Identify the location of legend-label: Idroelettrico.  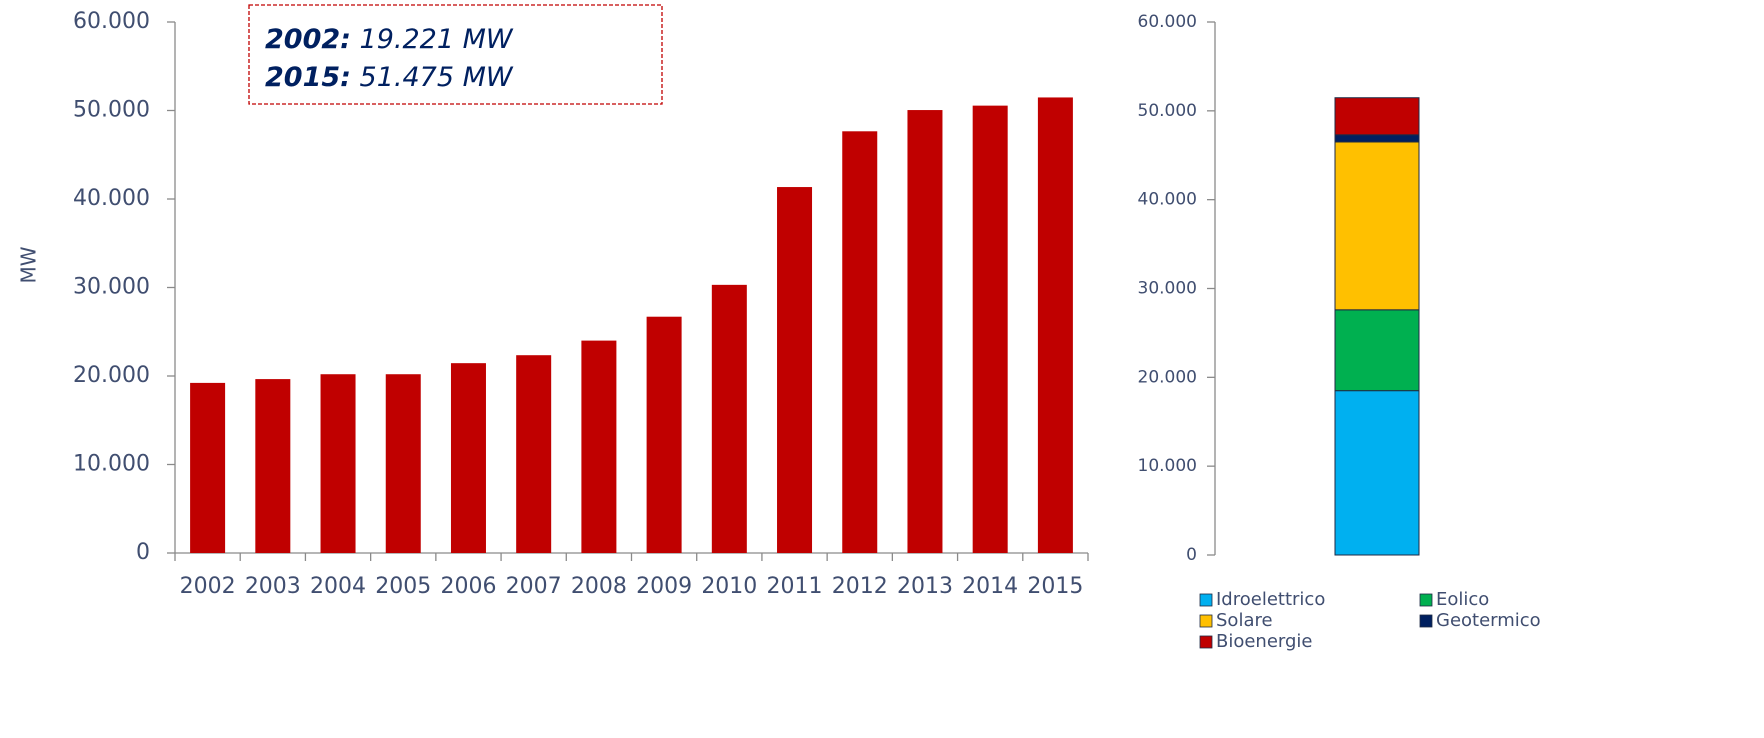
(1270, 599).